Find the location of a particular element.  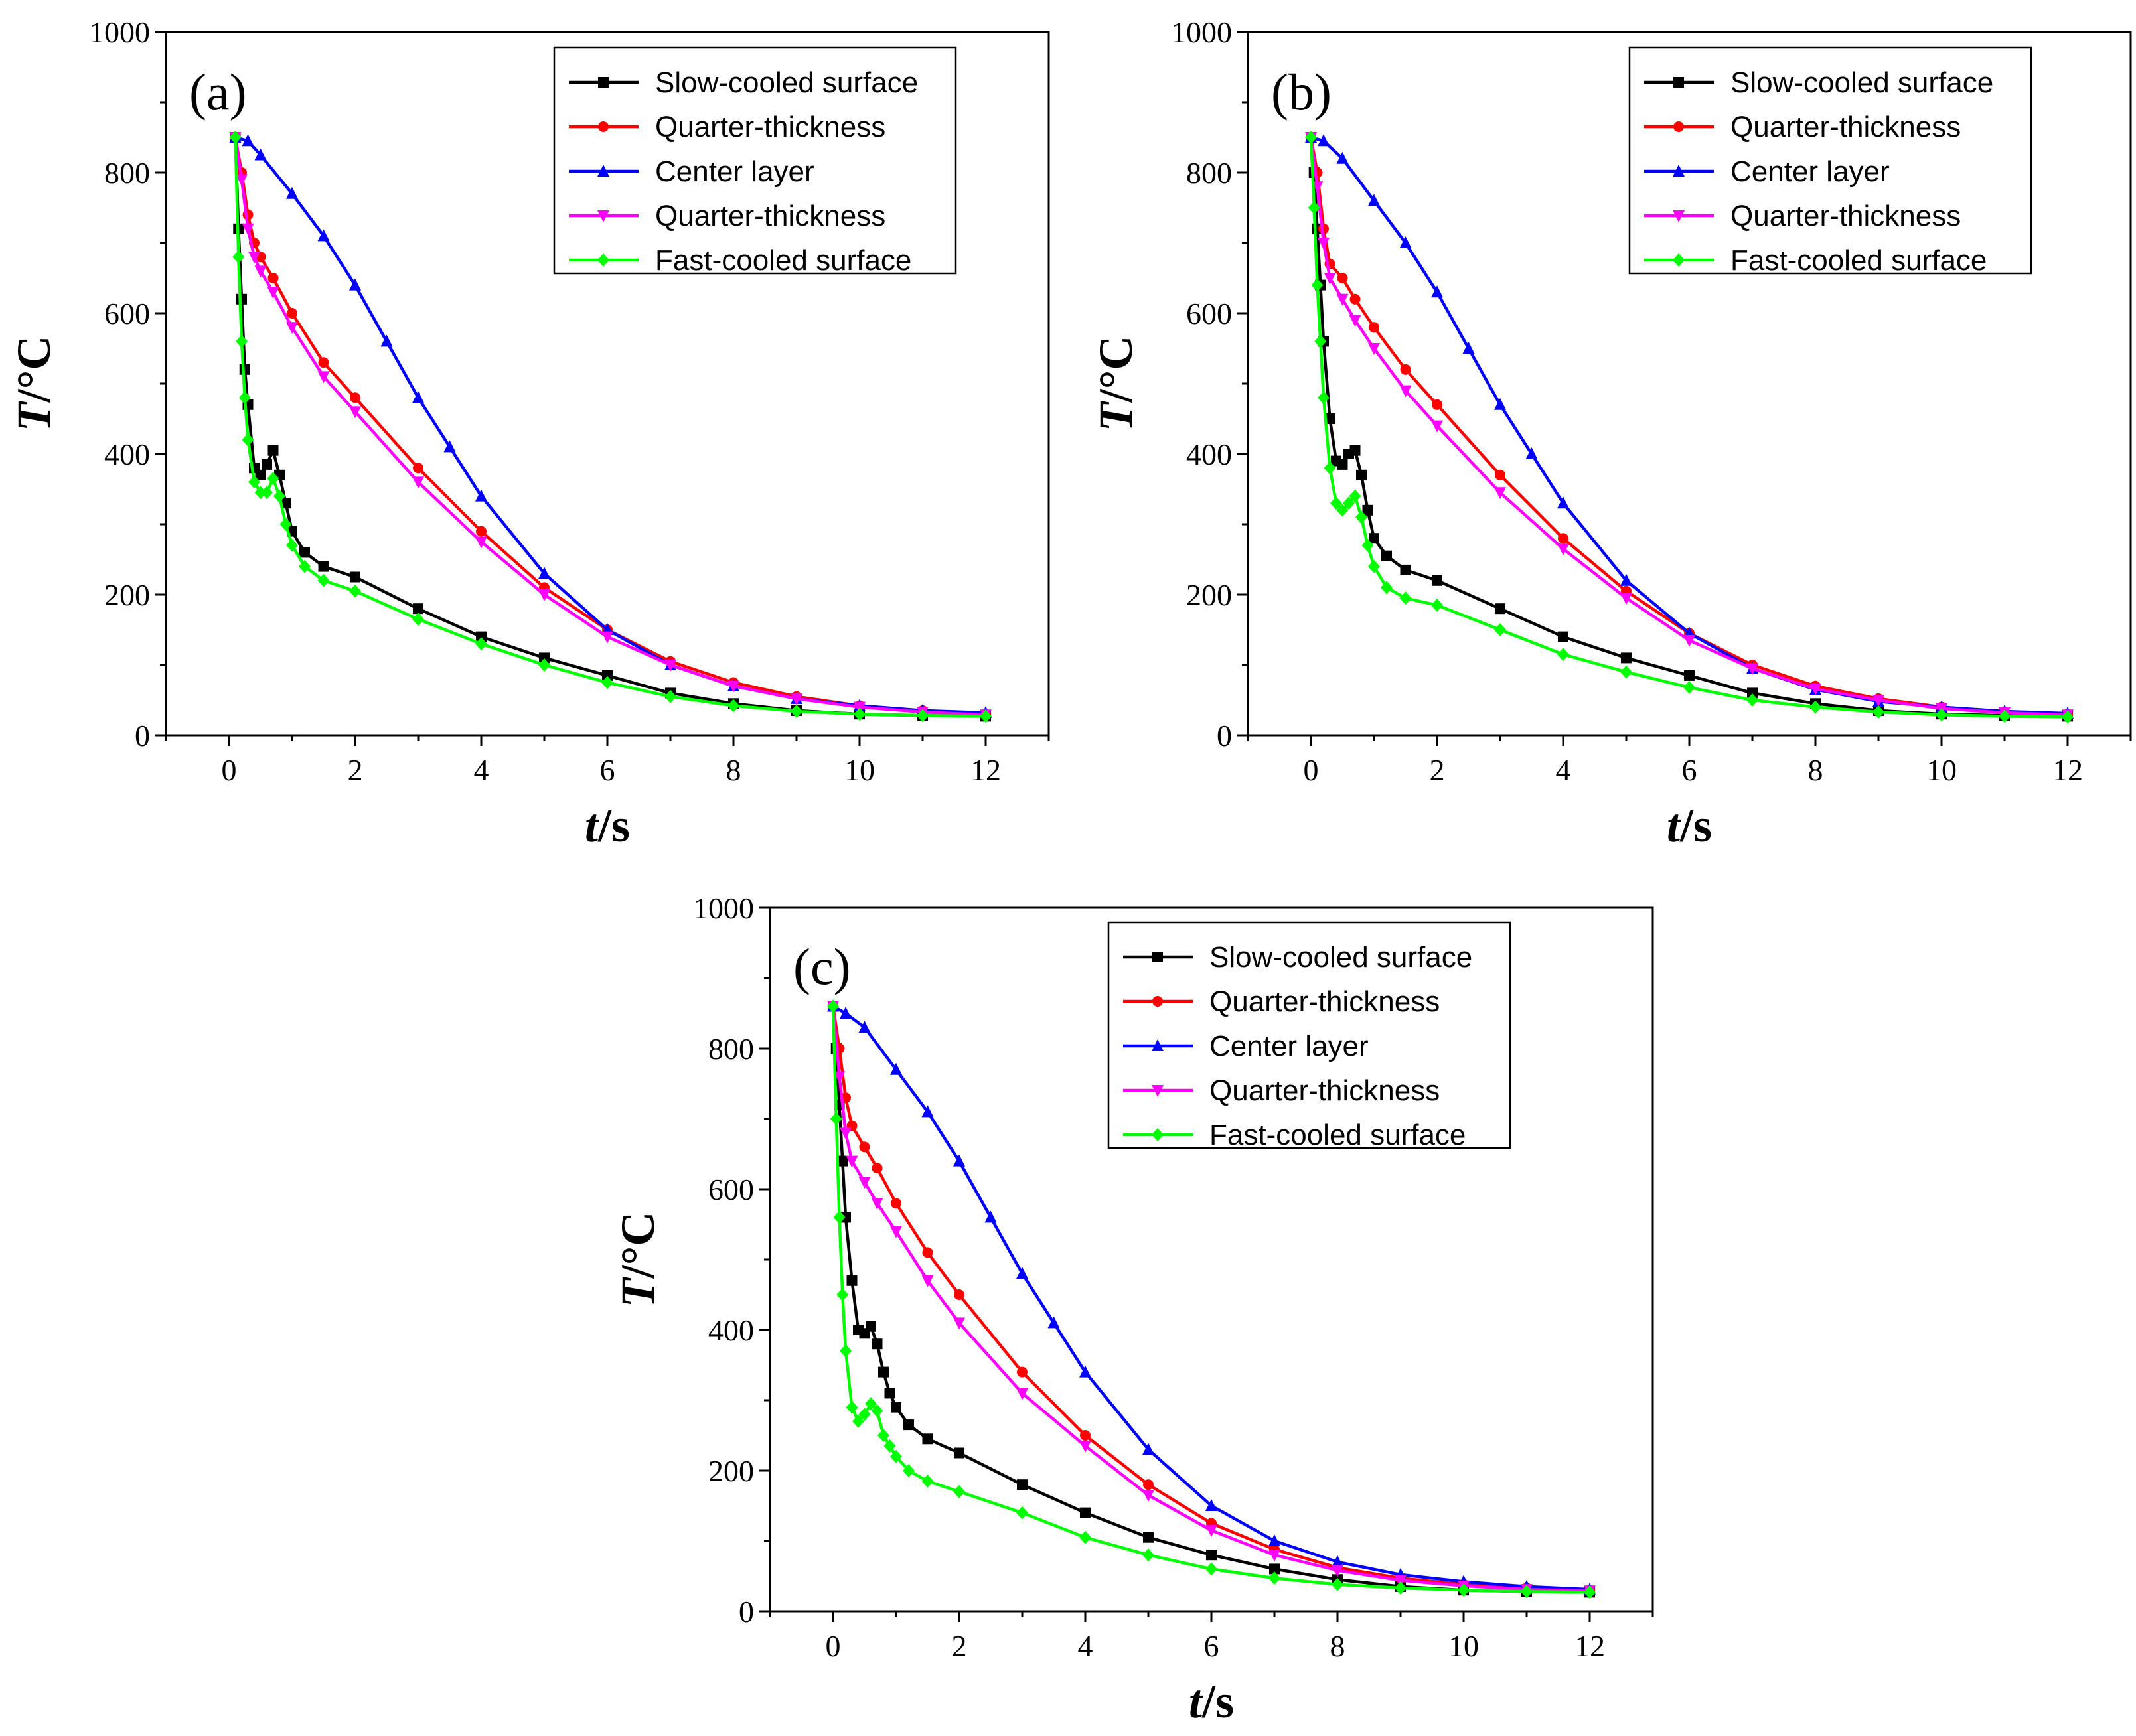

x-tick-label: 8 is located at coordinates (1338, 1646).